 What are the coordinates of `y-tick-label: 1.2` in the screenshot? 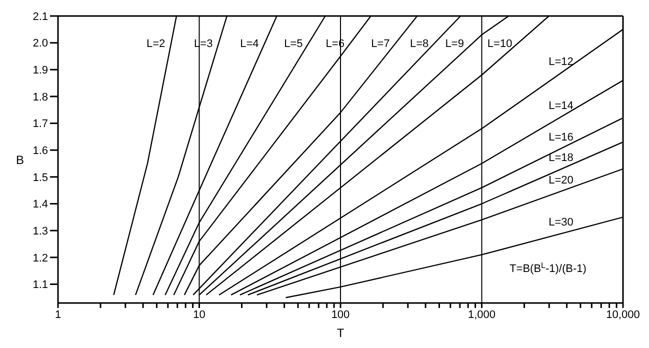 It's located at (40, 258).